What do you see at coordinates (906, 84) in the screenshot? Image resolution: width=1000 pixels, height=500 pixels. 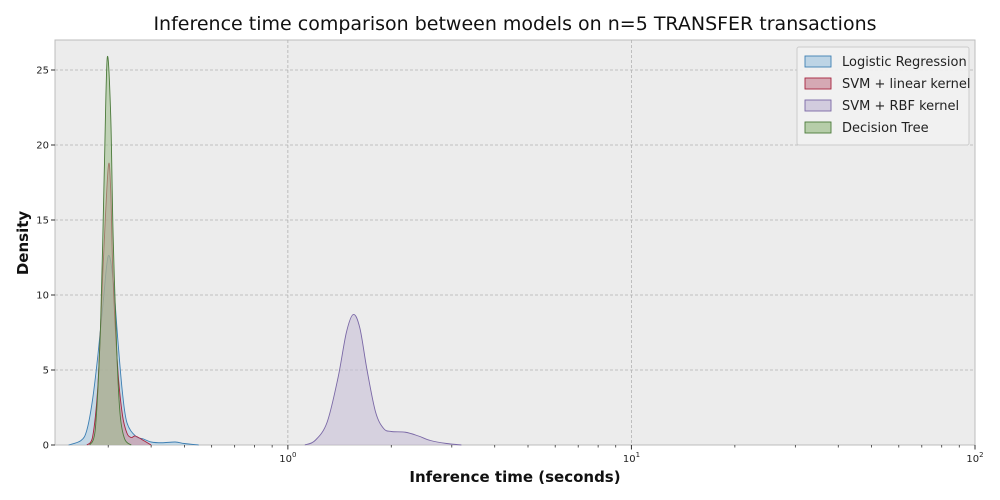 I see `legend-label-1: SVM + linear kernel` at bounding box center [906, 84].